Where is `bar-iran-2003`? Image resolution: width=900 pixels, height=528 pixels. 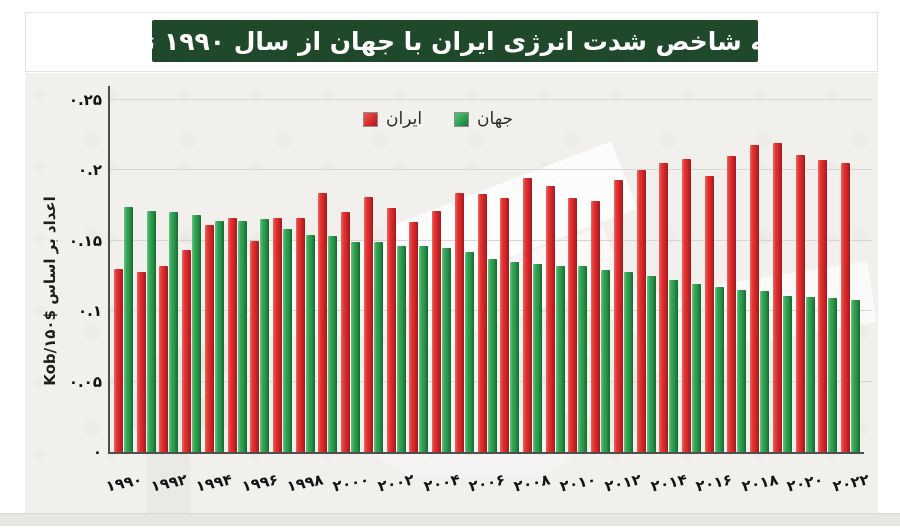 bar-iran-2003 is located at coordinates (414, 337).